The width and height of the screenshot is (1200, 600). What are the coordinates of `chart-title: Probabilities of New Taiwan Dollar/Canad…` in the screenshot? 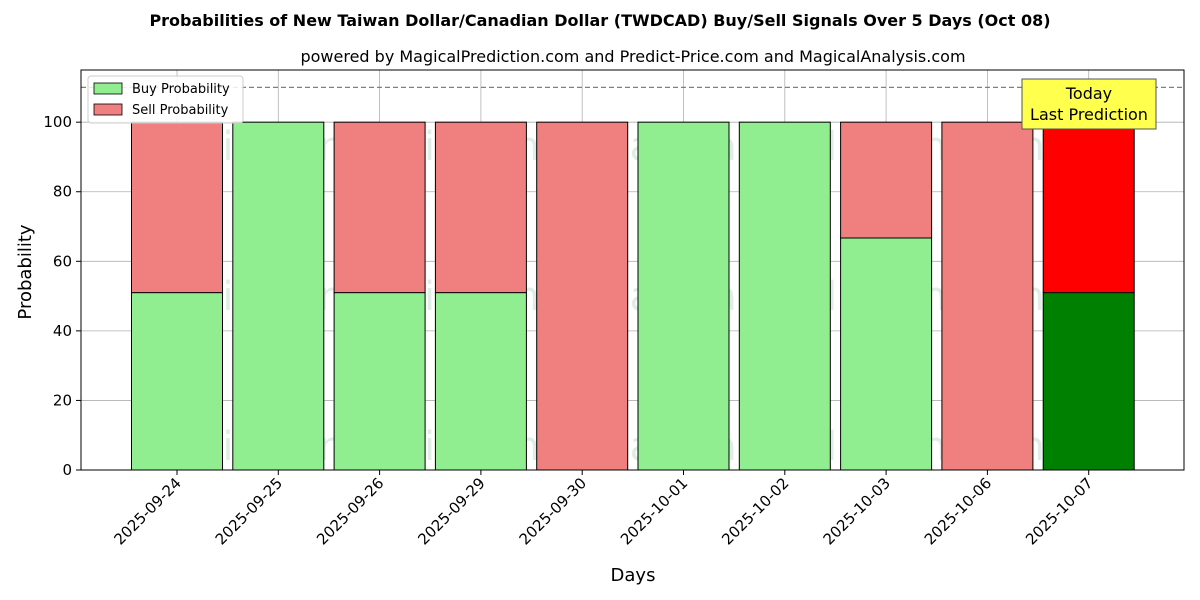 It's located at (599, 20).